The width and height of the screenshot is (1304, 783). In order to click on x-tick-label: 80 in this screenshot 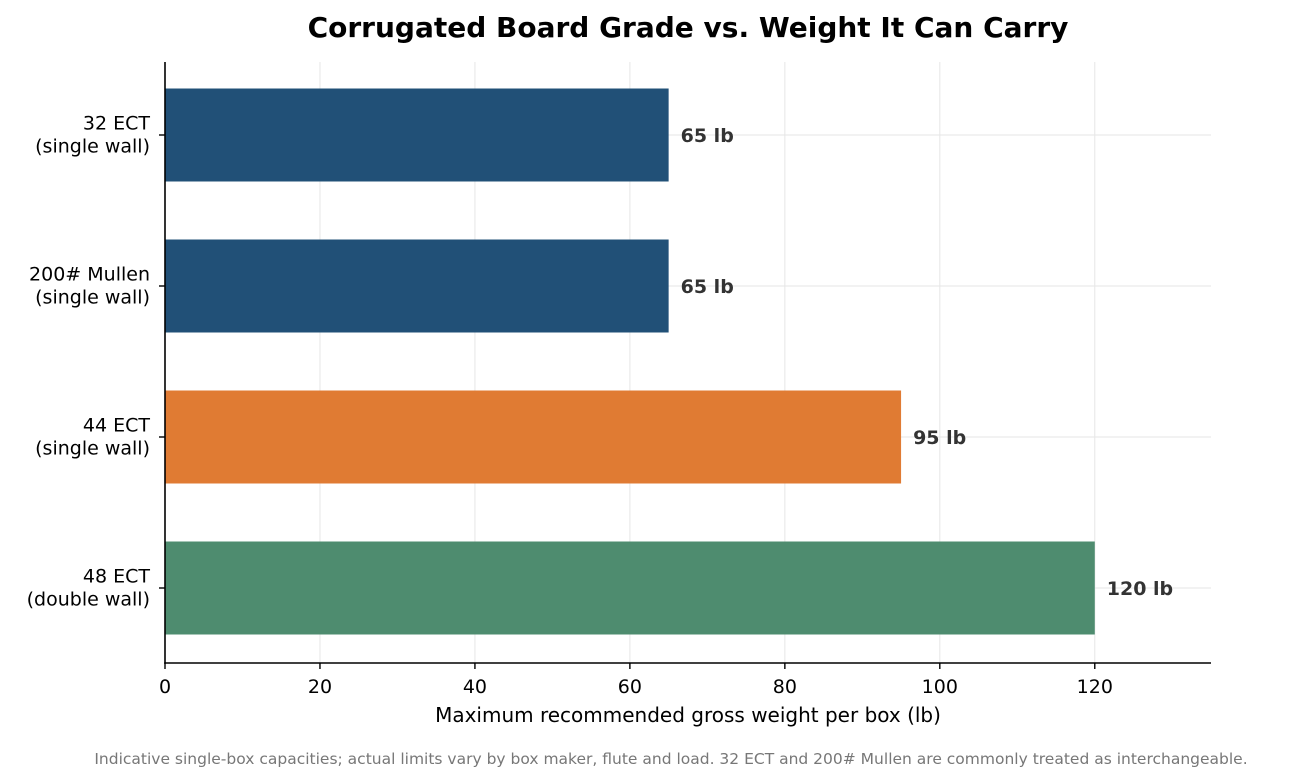, I will do `click(785, 687)`.